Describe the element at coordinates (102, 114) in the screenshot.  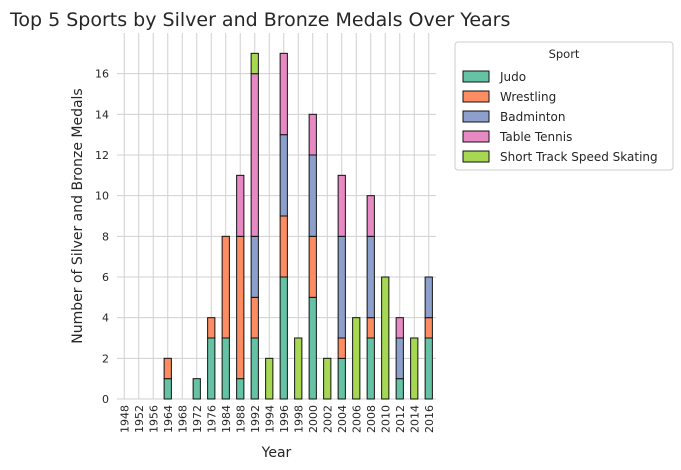
I see `y-tick-label: 14` at that location.